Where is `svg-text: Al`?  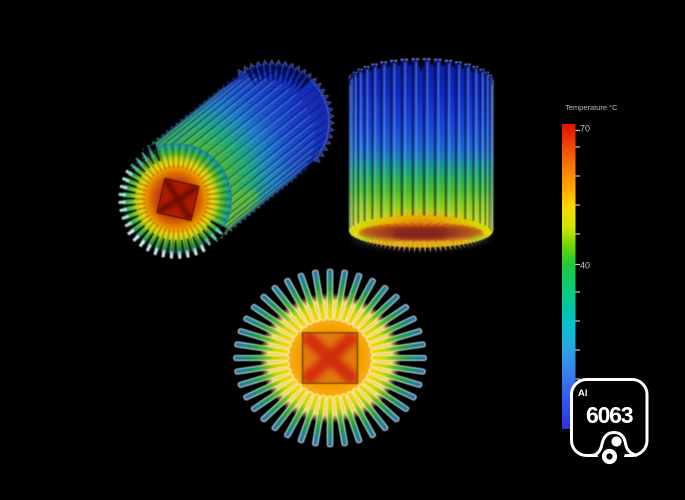
svg-text: Al is located at coordinates (583, 393).